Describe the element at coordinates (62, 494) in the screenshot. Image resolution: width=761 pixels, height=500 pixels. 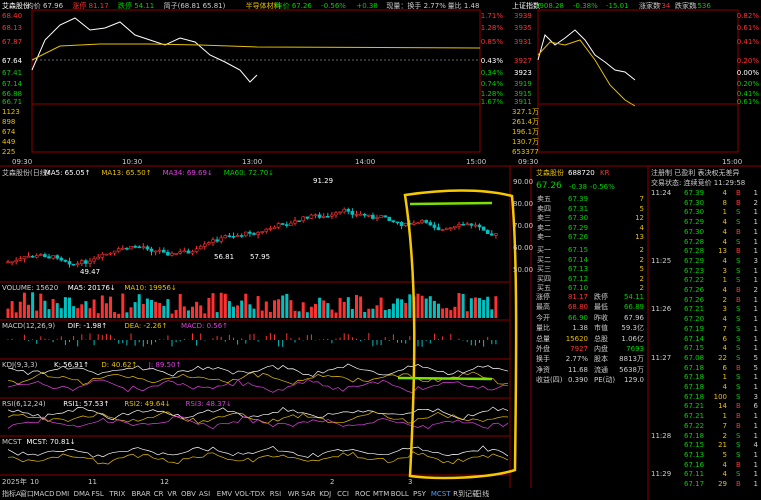
I see `tab: DMI` at that location.